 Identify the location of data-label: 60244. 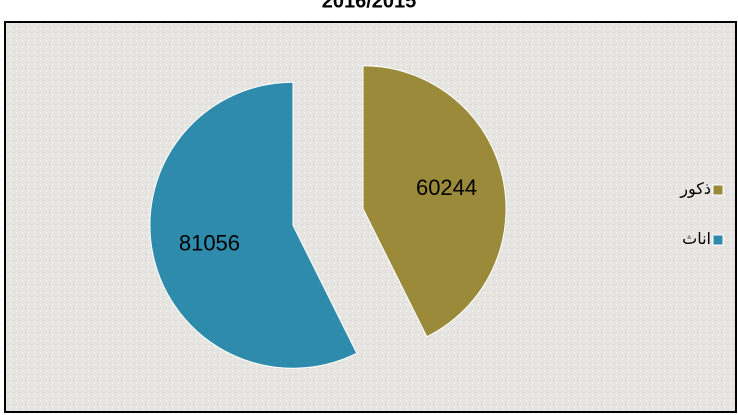
(446, 187).